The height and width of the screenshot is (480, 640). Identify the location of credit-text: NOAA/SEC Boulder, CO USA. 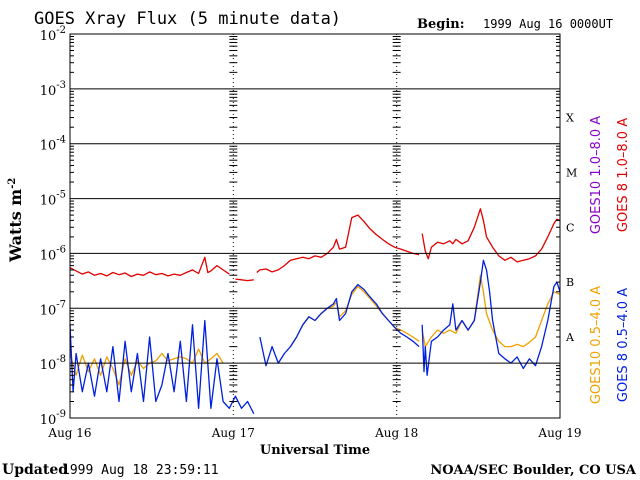
(533, 470).